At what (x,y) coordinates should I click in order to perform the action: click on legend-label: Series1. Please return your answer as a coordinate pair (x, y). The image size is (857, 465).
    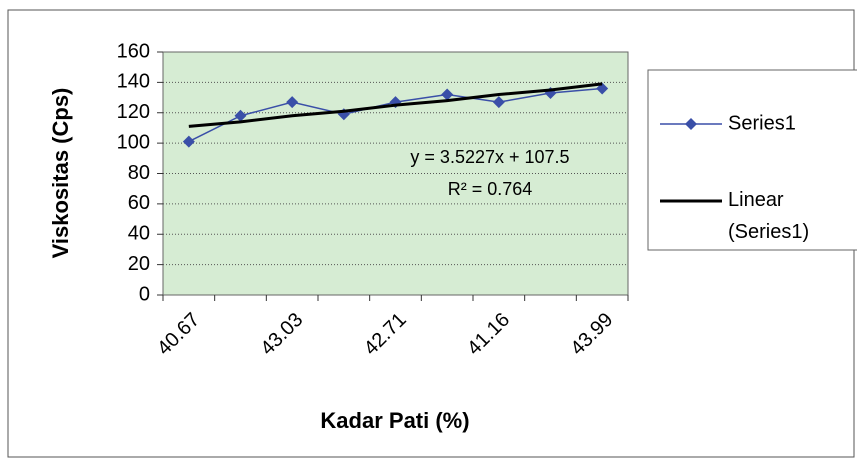
    Looking at the image, I should click on (762, 123).